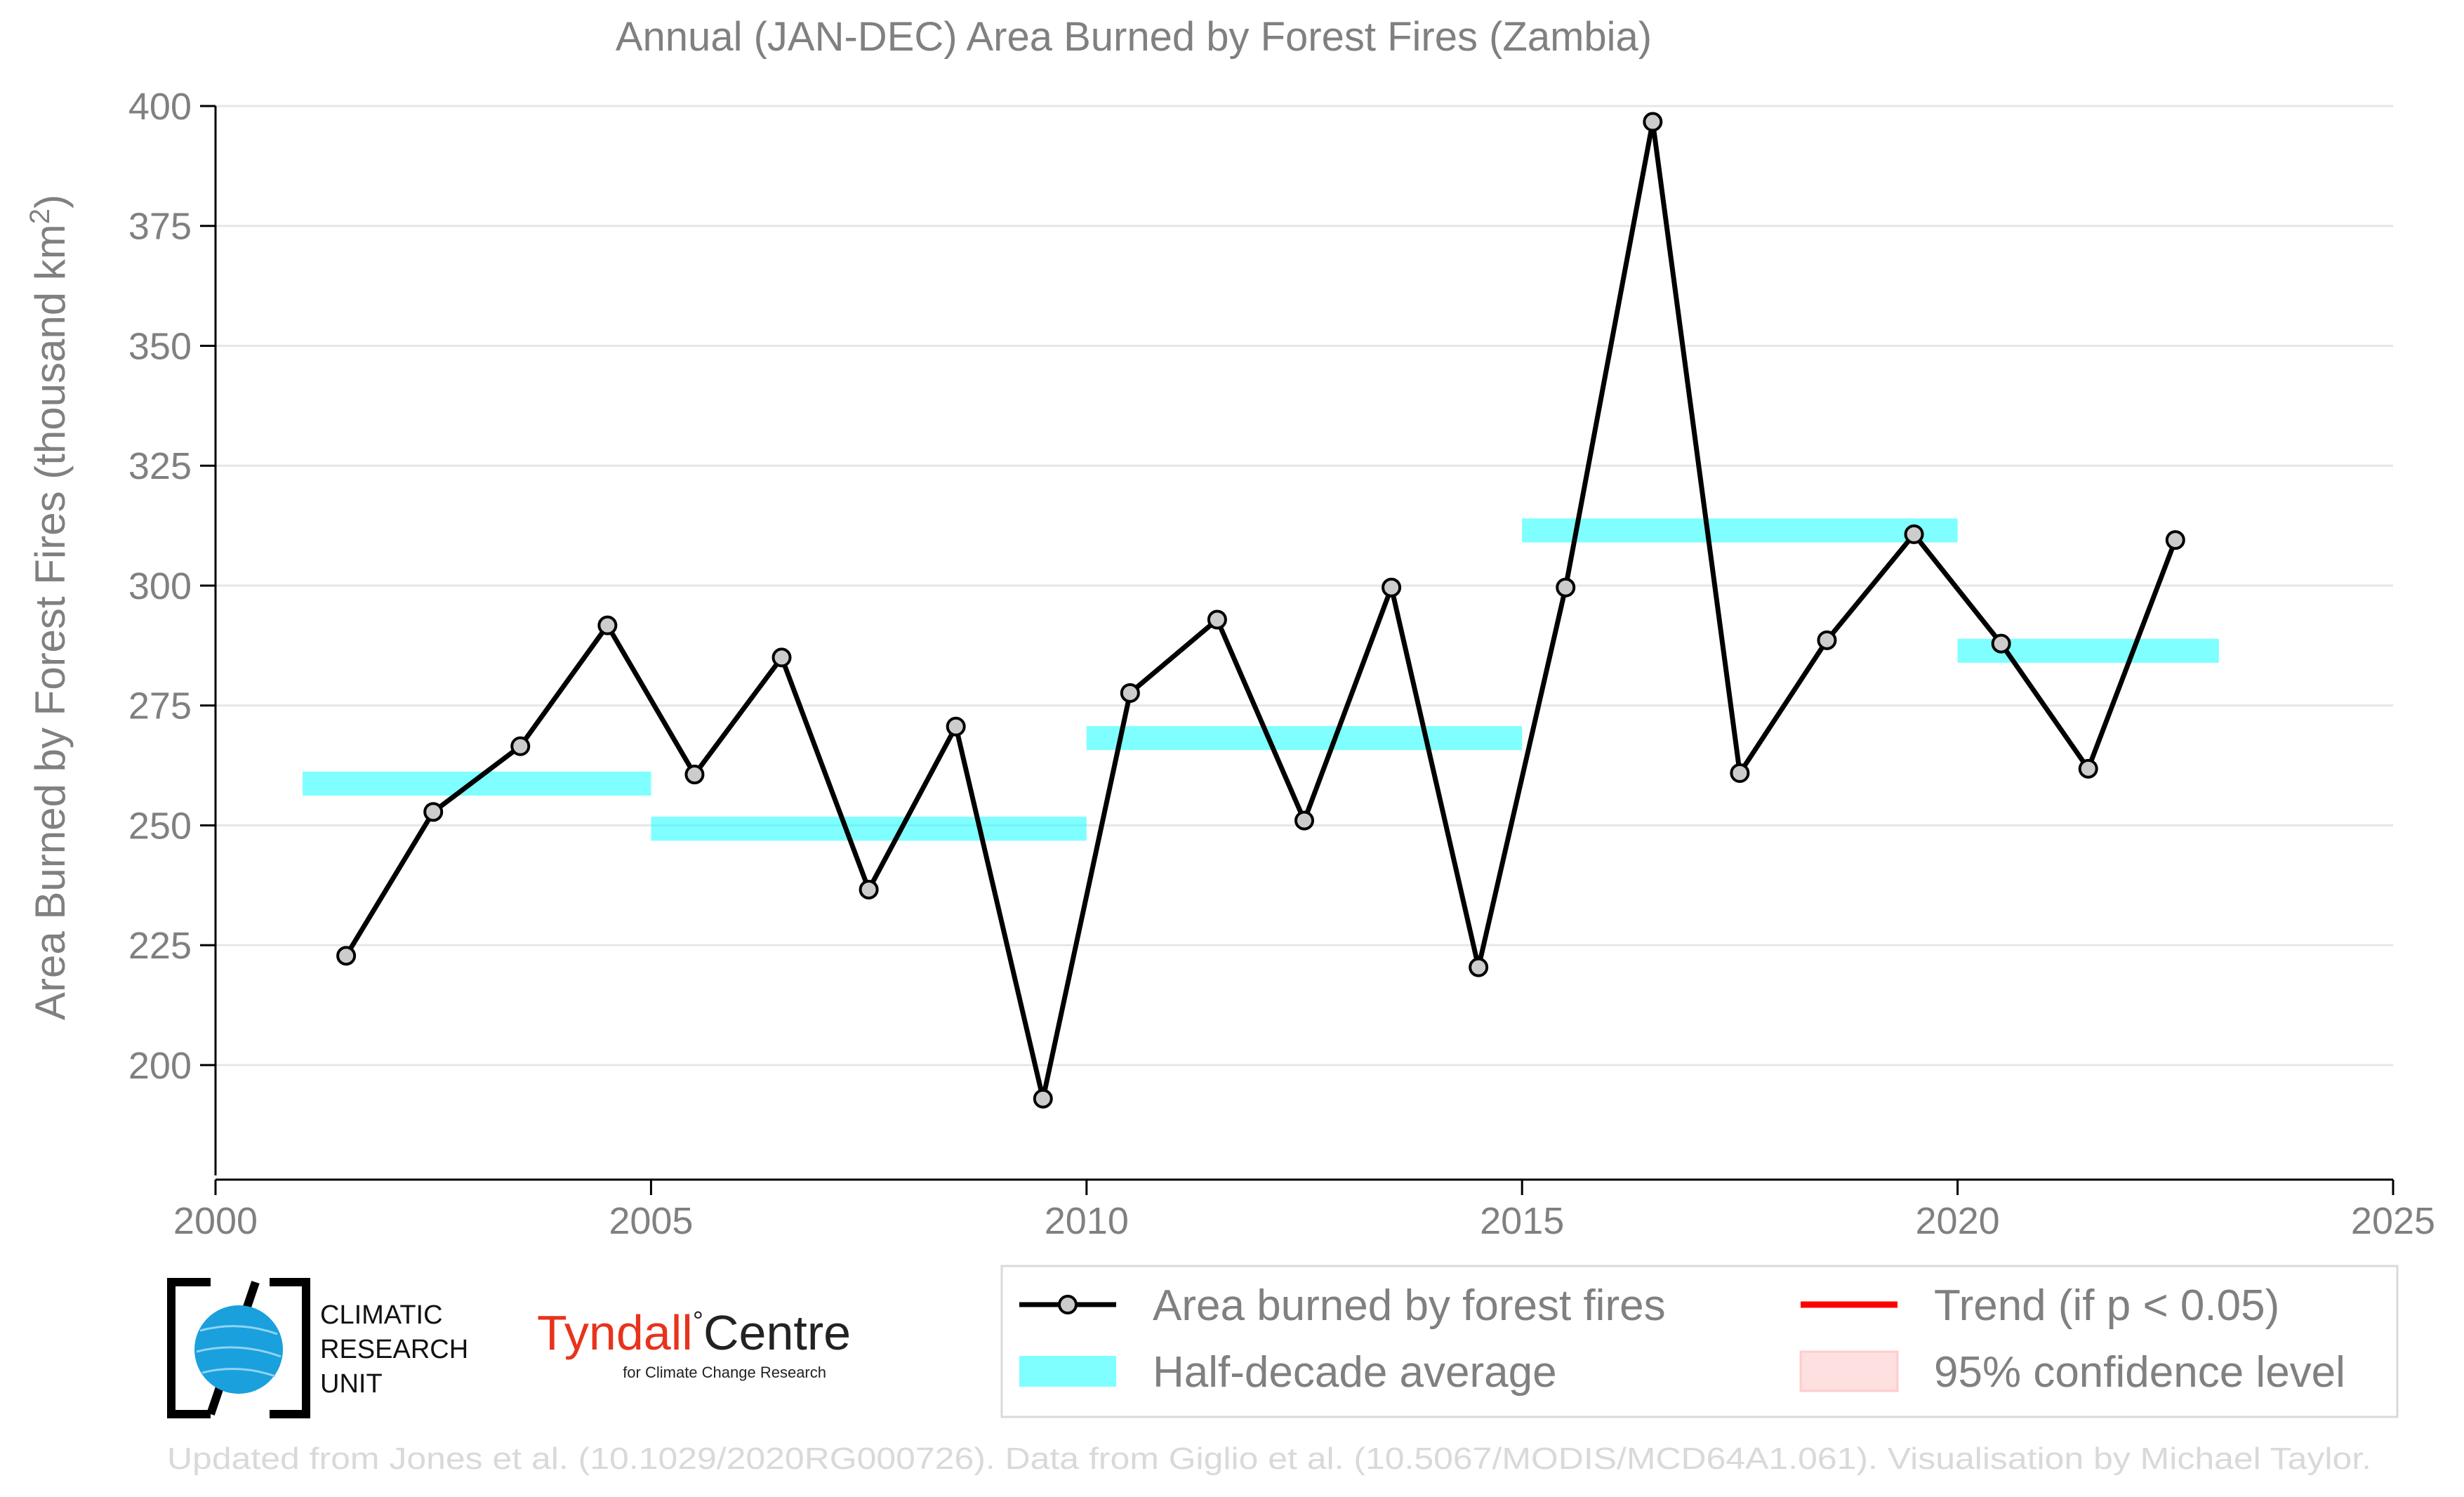  Describe the element at coordinates (215, 1221) in the screenshot. I see `x-tick-label-2000: 2000` at that location.